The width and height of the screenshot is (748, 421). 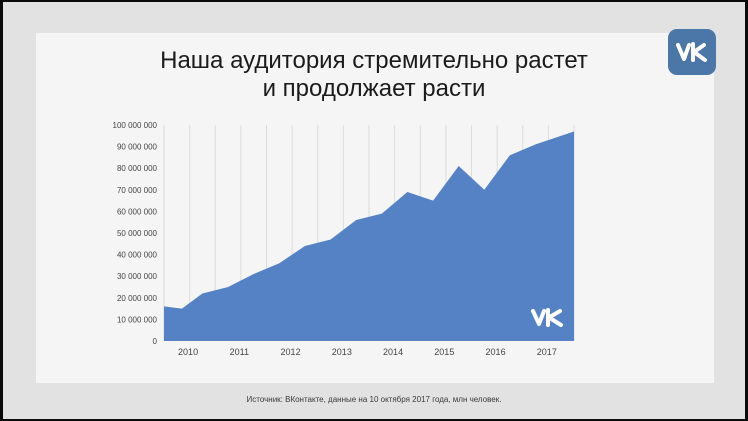 I want to click on y-tick-label: 30 000 000, so click(x=137, y=276).